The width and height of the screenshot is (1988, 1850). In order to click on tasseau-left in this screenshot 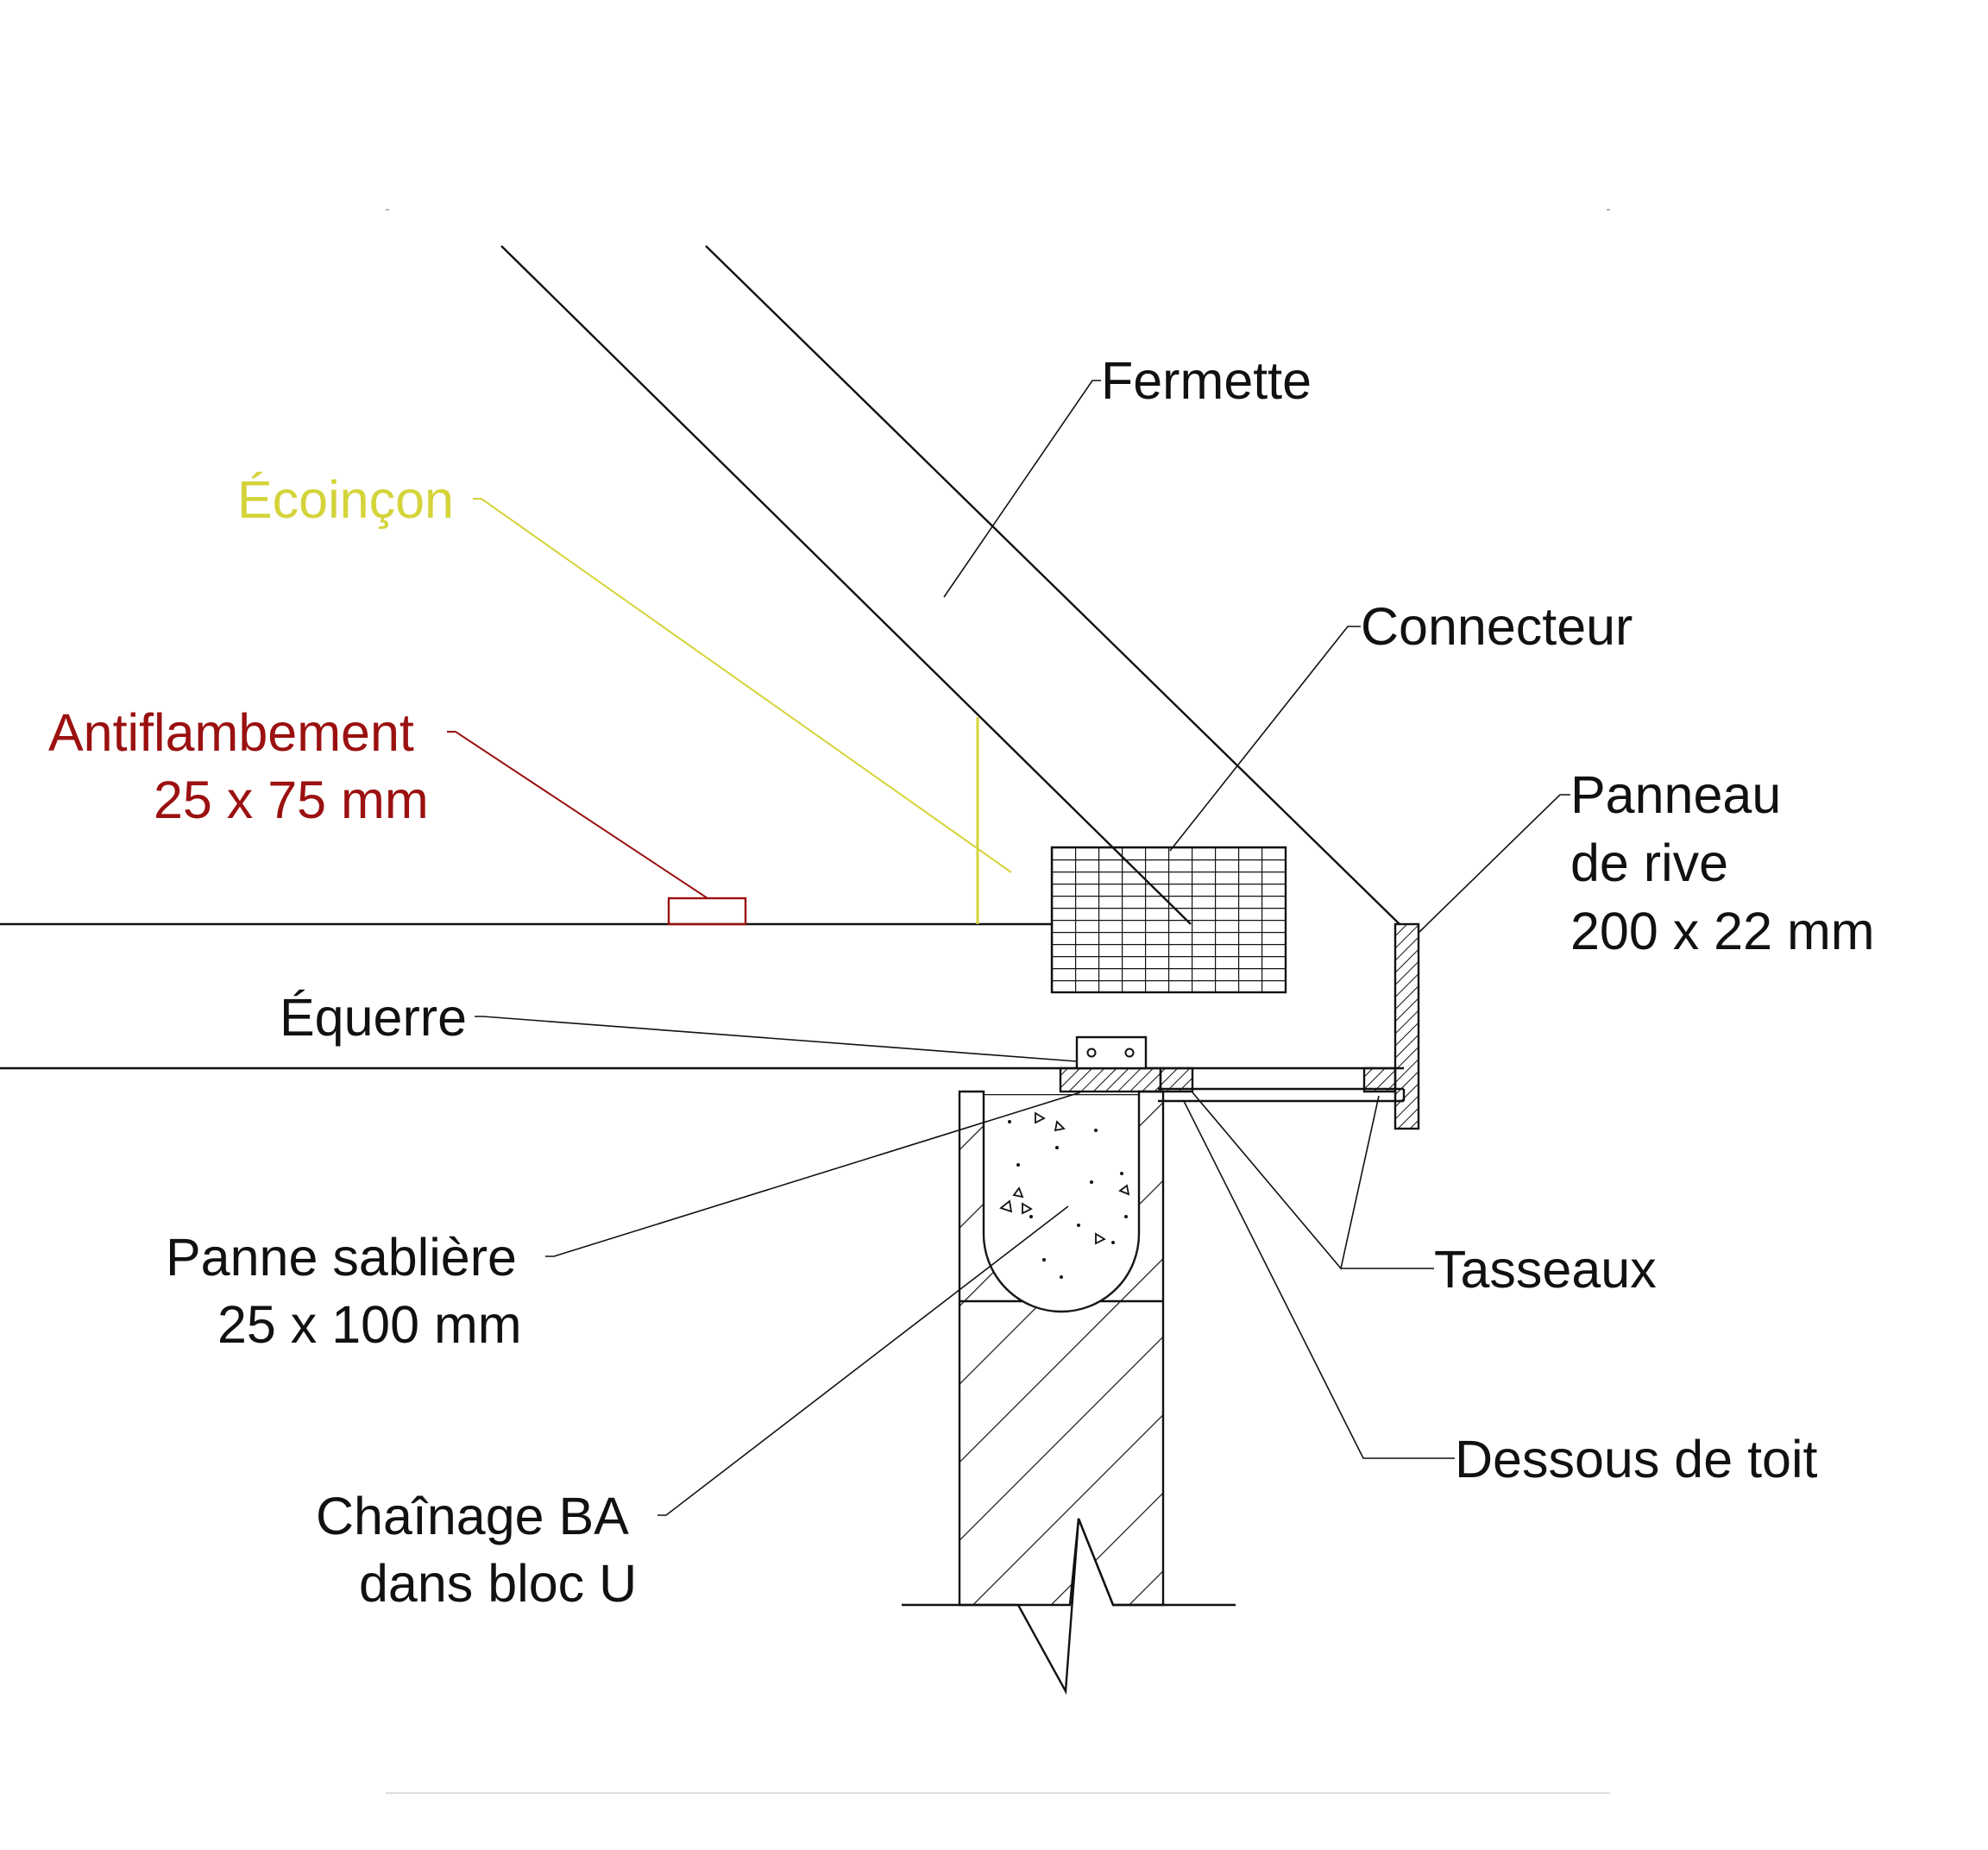, I will do `click(1176, 1080)`.